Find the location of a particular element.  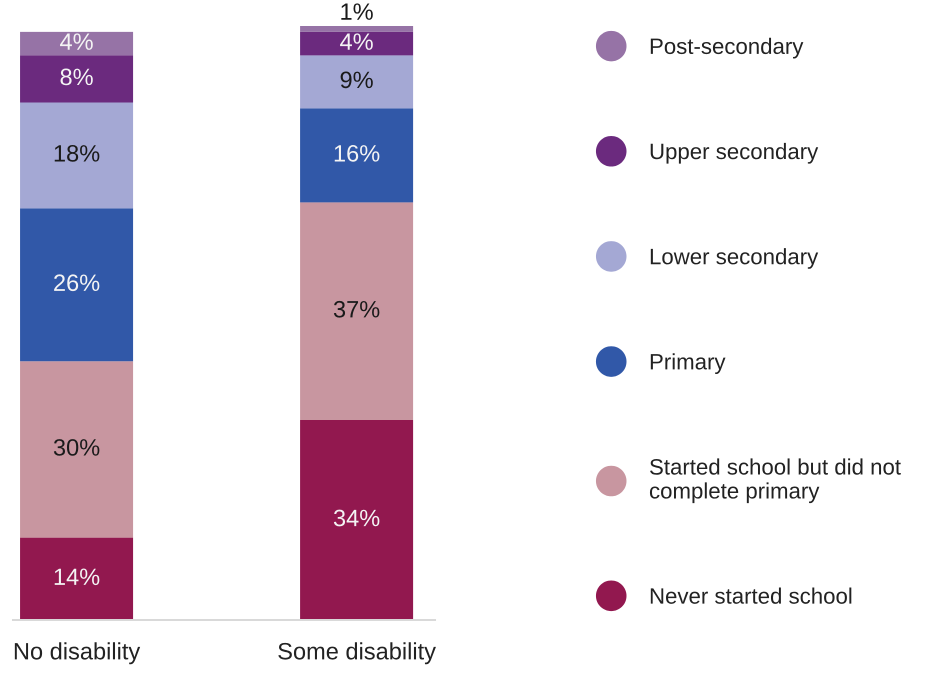

legend-label: Started school but did not complete primary is located at coordinates (775, 481).